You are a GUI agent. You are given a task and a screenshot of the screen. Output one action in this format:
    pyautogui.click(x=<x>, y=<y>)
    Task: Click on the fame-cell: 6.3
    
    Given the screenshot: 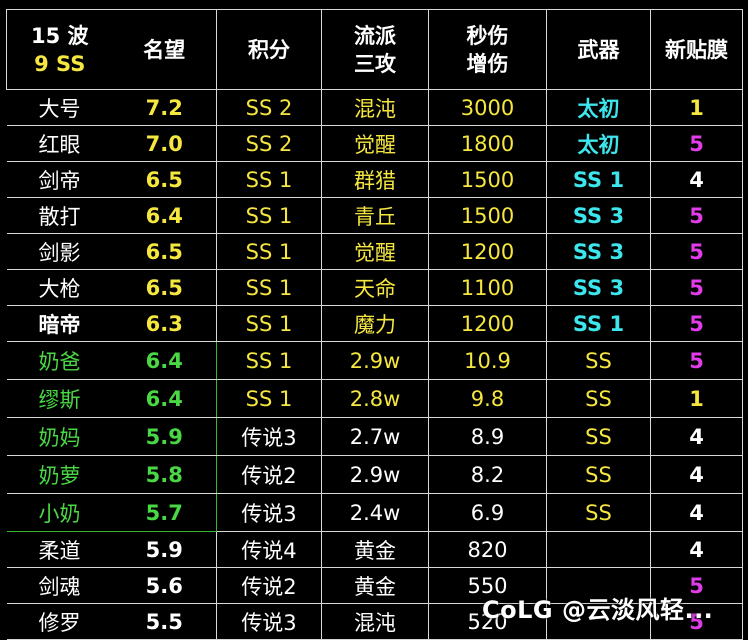 What is the action you would take?
    pyautogui.click(x=164, y=323)
    